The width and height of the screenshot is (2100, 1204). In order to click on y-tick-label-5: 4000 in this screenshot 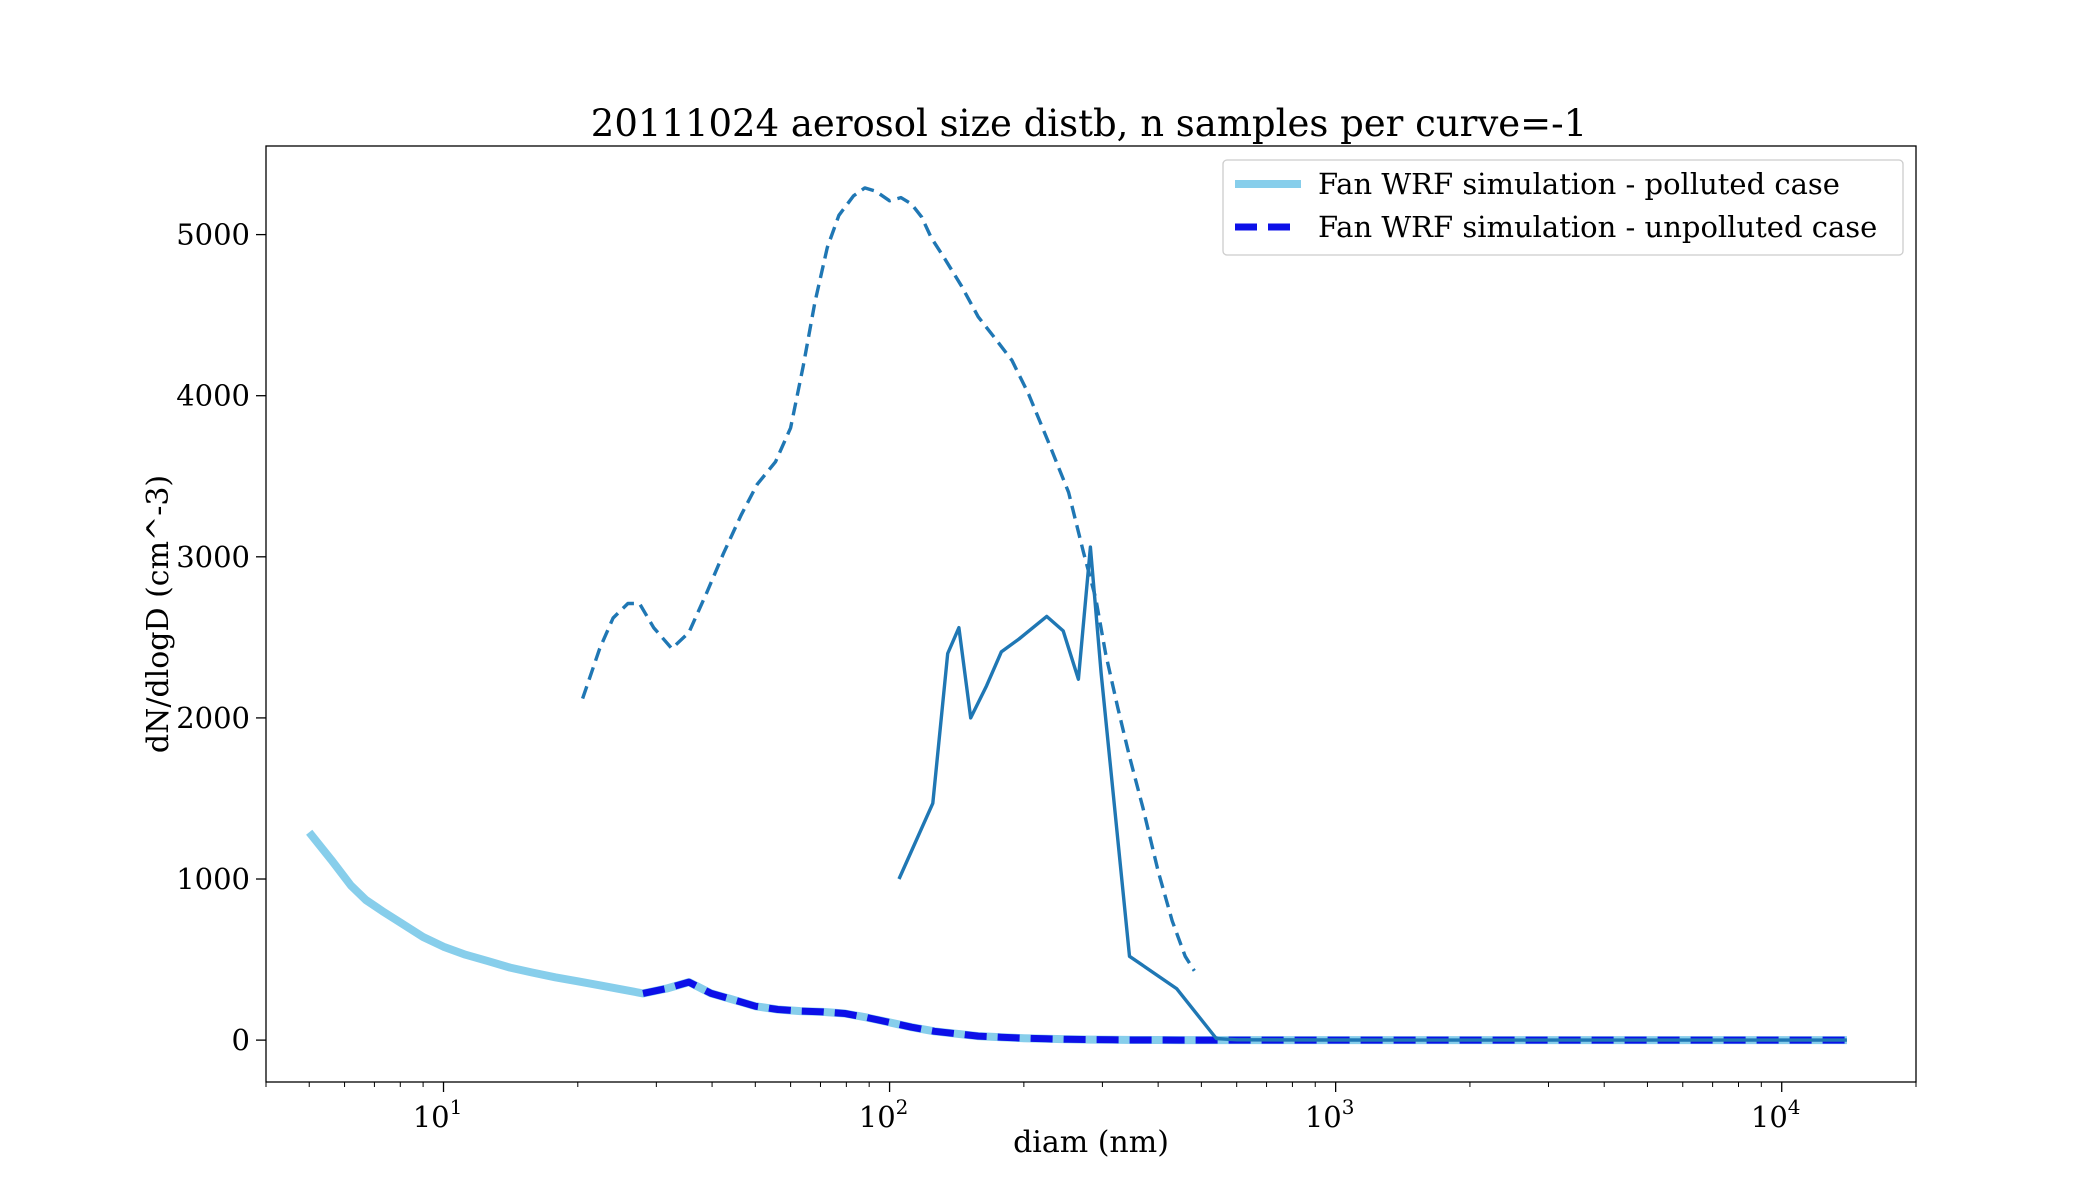, I will do `click(213, 396)`.